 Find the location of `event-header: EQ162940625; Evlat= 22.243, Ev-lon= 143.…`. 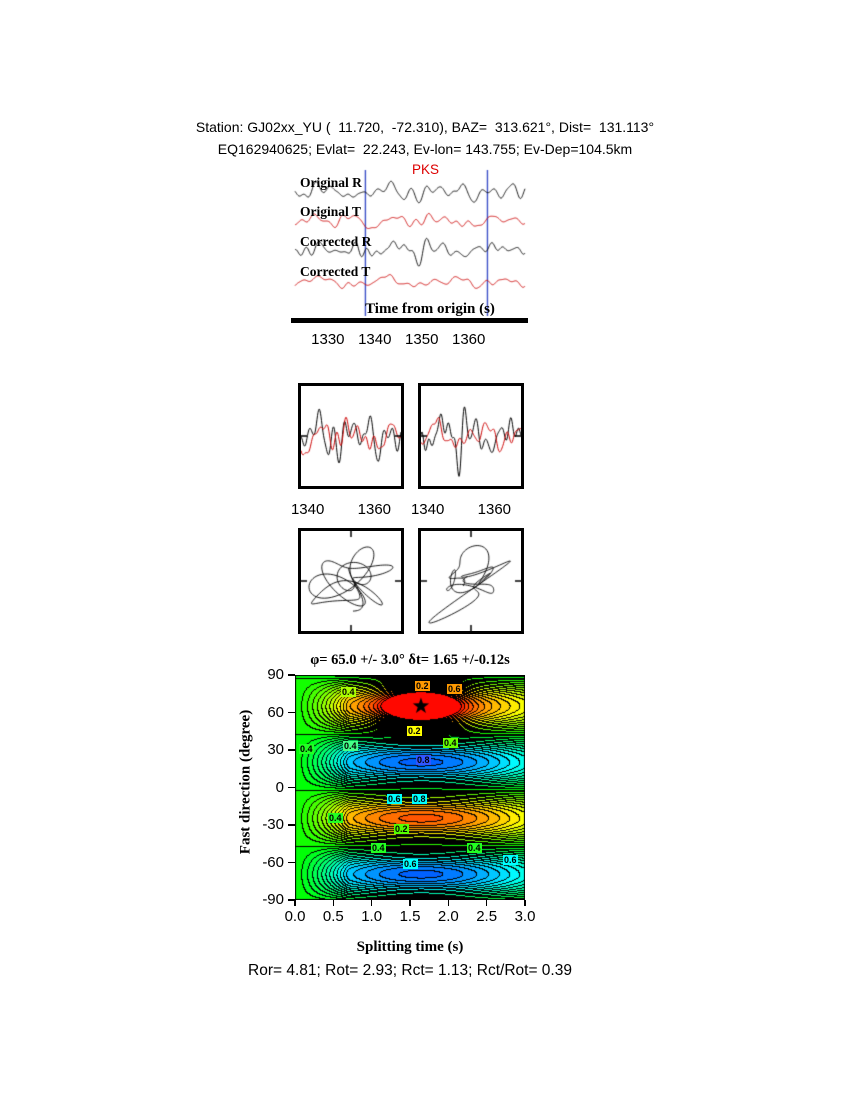

event-header: EQ162940625; Evlat= 22.243, Ev-lon= 143.… is located at coordinates (425, 149).